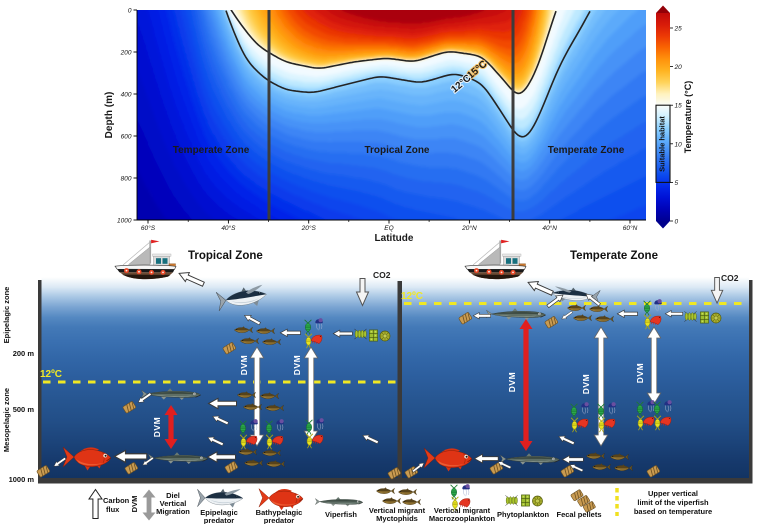  What do you see at coordinates (662, 144) in the screenshot?
I see `svg-text: Suitable habitat` at bounding box center [662, 144].